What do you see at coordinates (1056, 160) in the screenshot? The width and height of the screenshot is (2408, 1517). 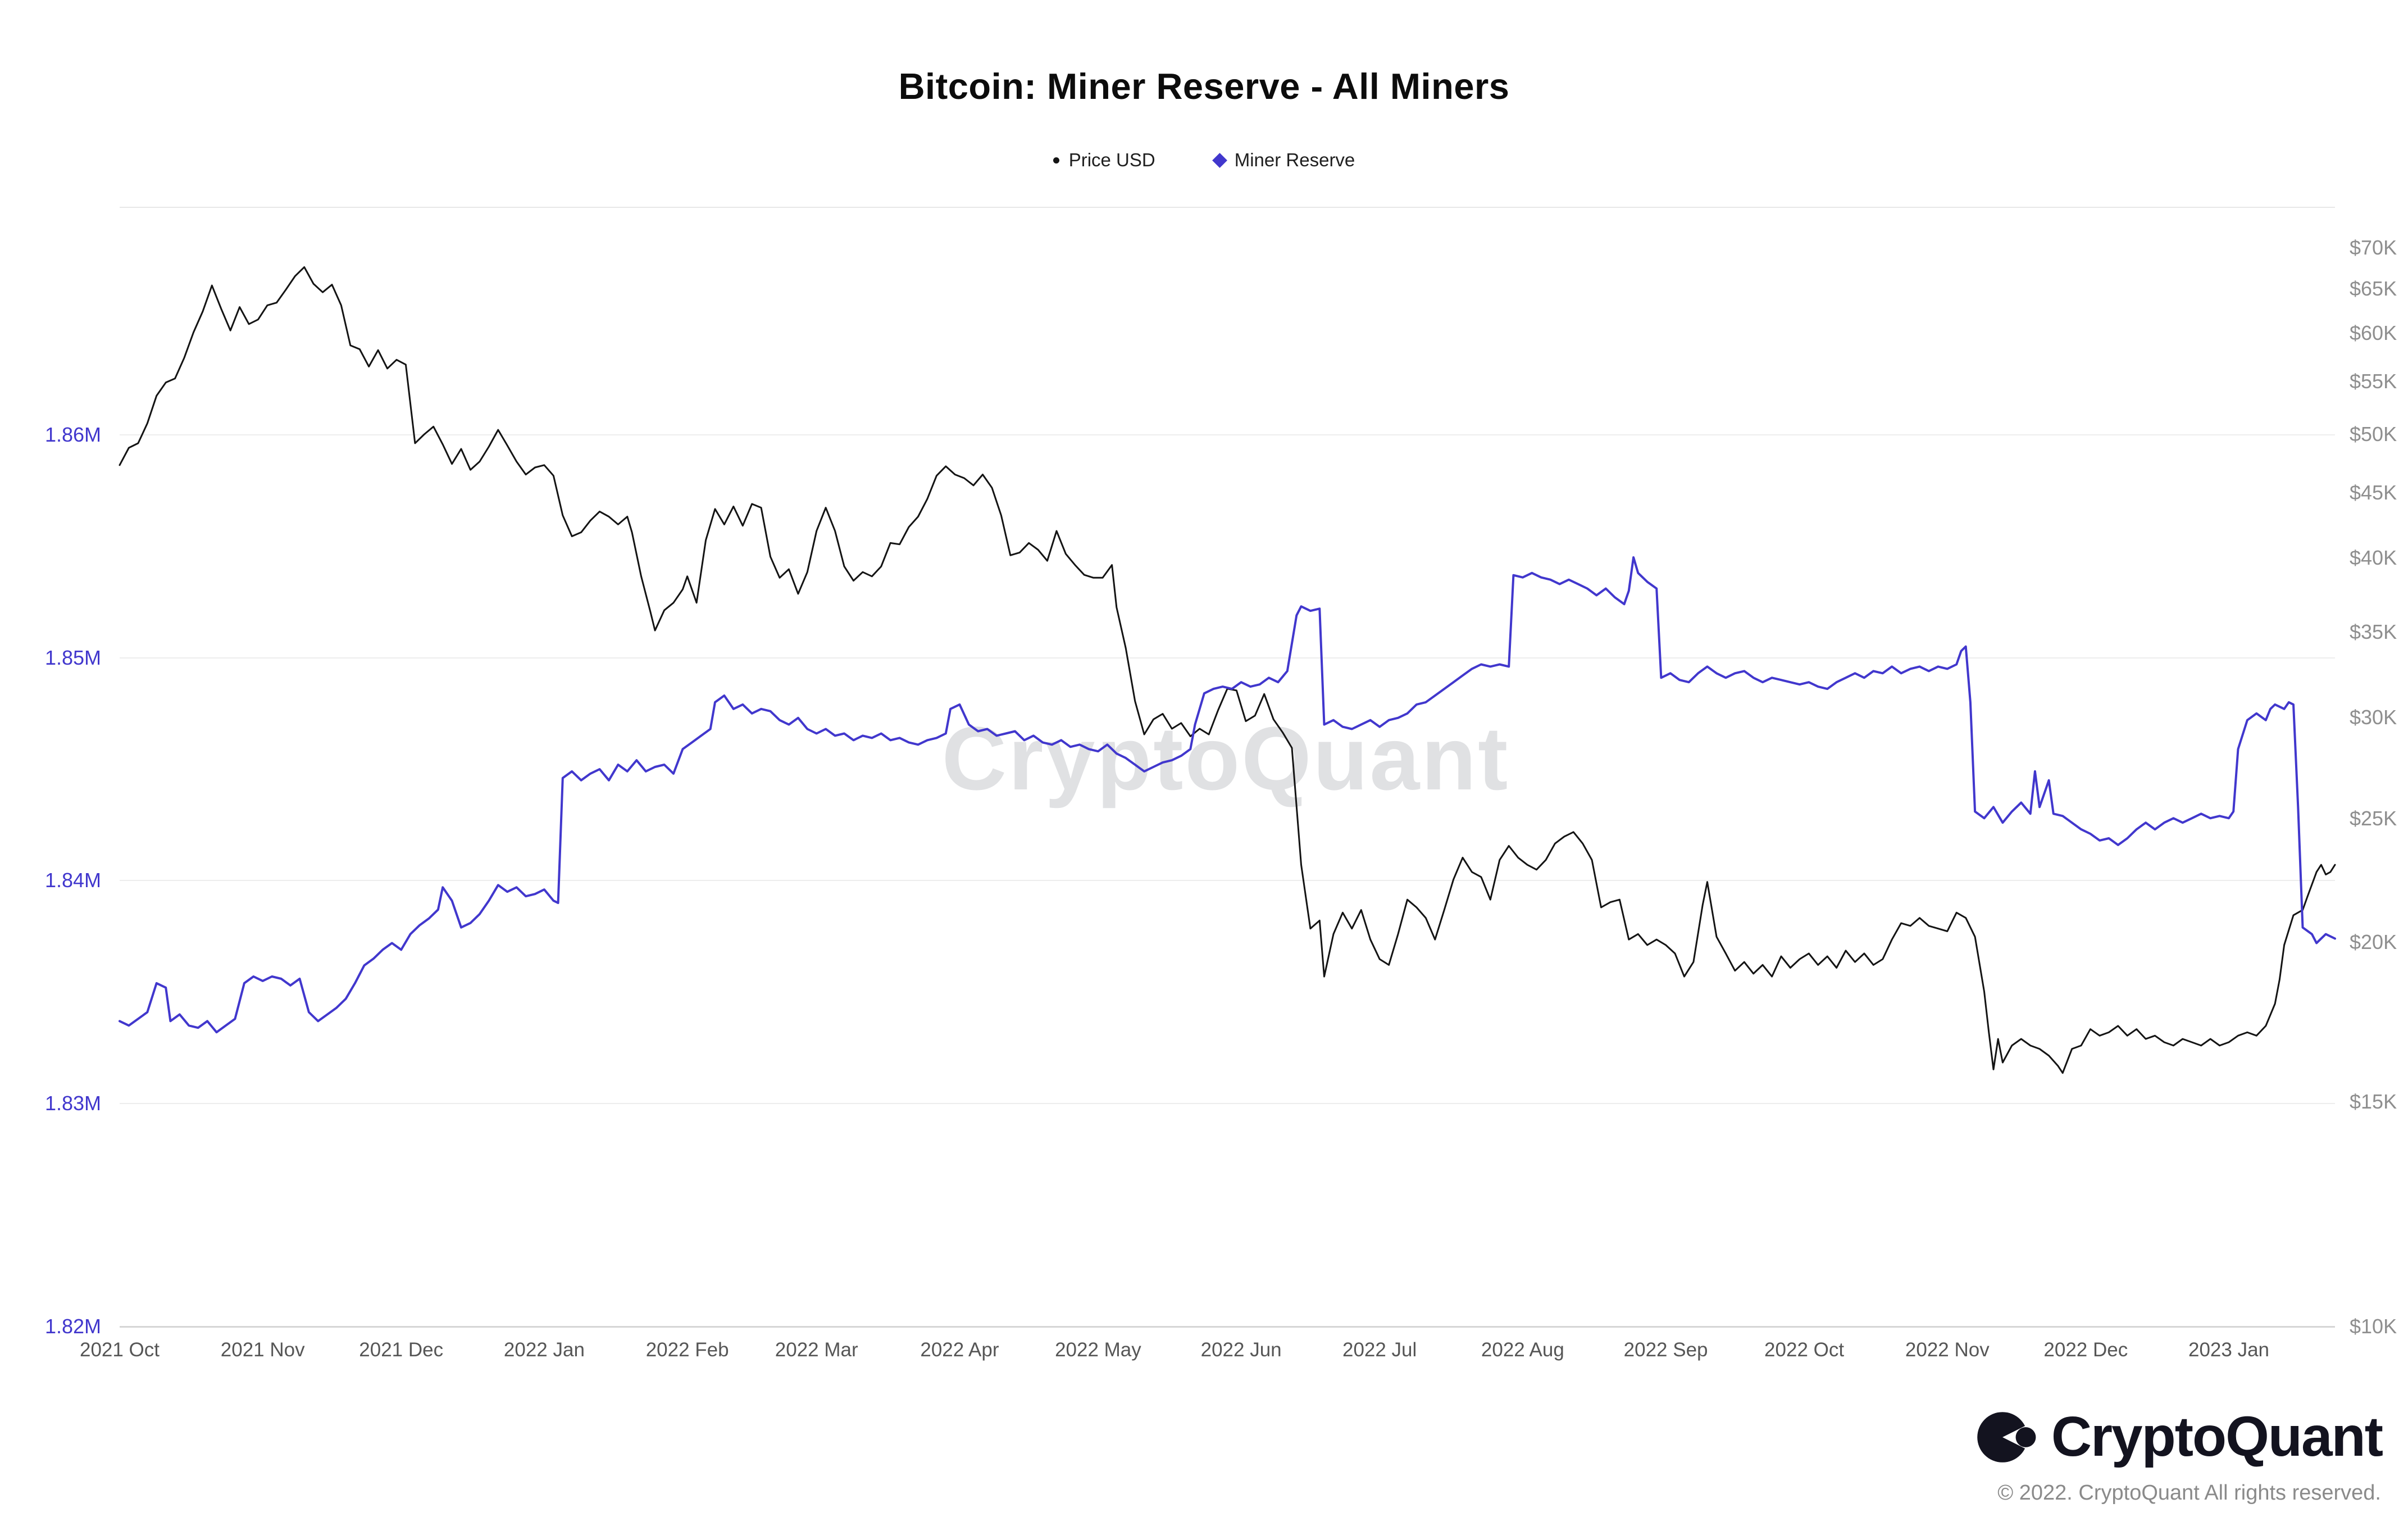 I see `price-usd-dot-icon` at bounding box center [1056, 160].